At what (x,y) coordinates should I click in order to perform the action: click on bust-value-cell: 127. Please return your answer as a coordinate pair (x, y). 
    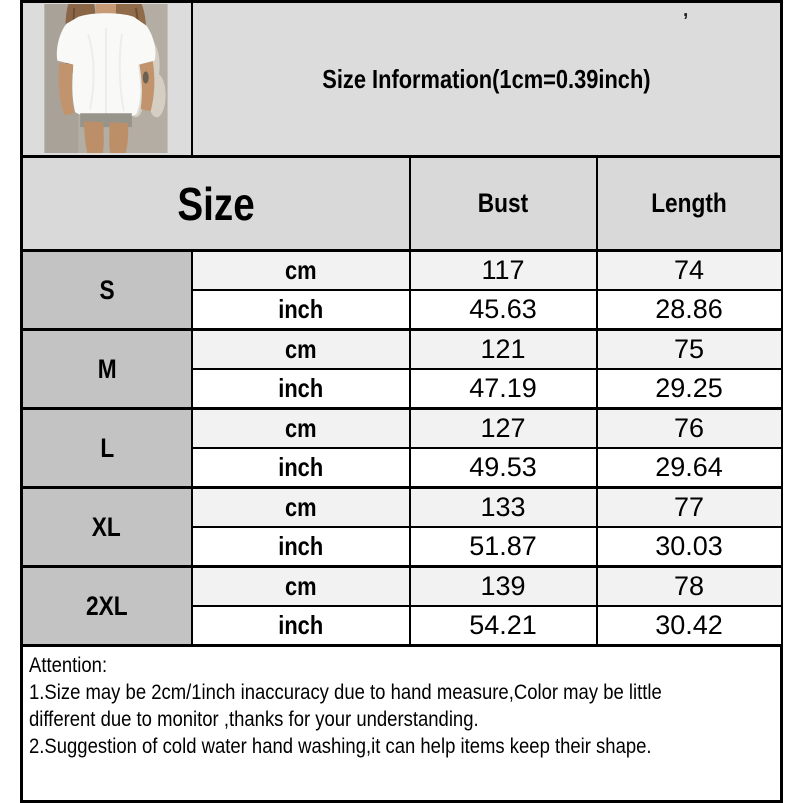
    Looking at the image, I should click on (503, 428).